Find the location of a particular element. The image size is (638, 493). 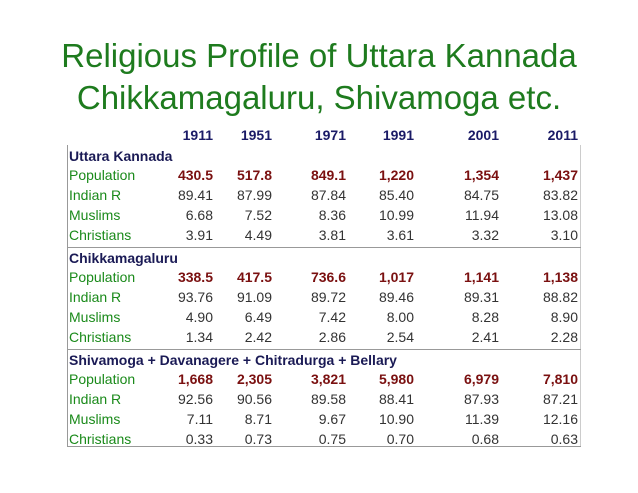

cell-value: 5,980 is located at coordinates (396, 379).